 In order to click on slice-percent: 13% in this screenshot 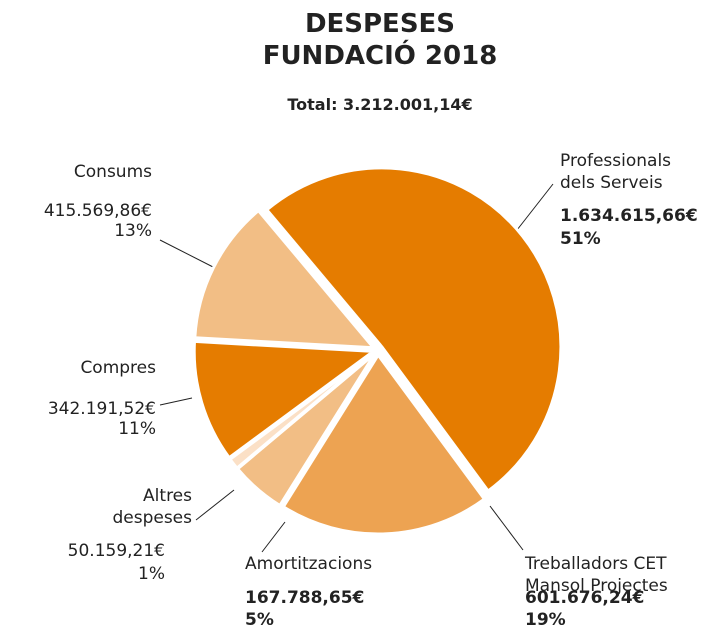, I will do `click(133, 231)`.